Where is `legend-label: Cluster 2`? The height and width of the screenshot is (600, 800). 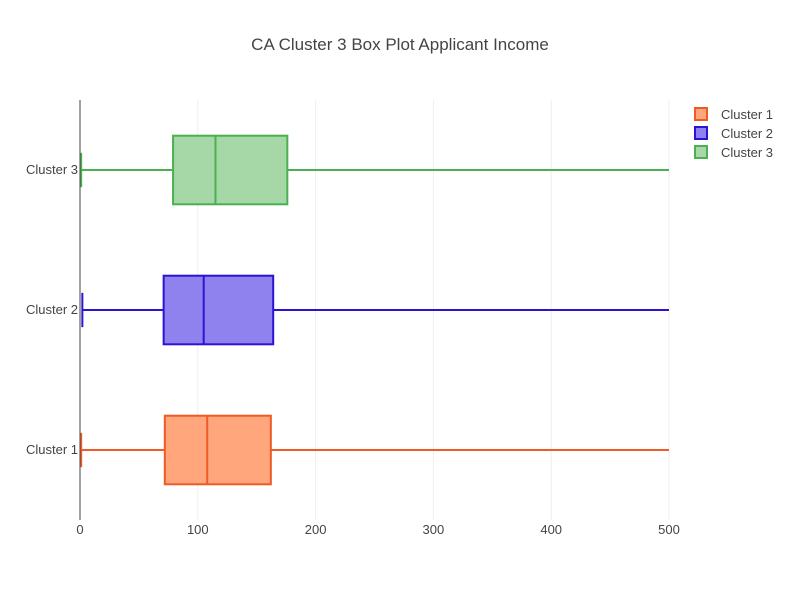
legend-label: Cluster 2 is located at coordinates (747, 133).